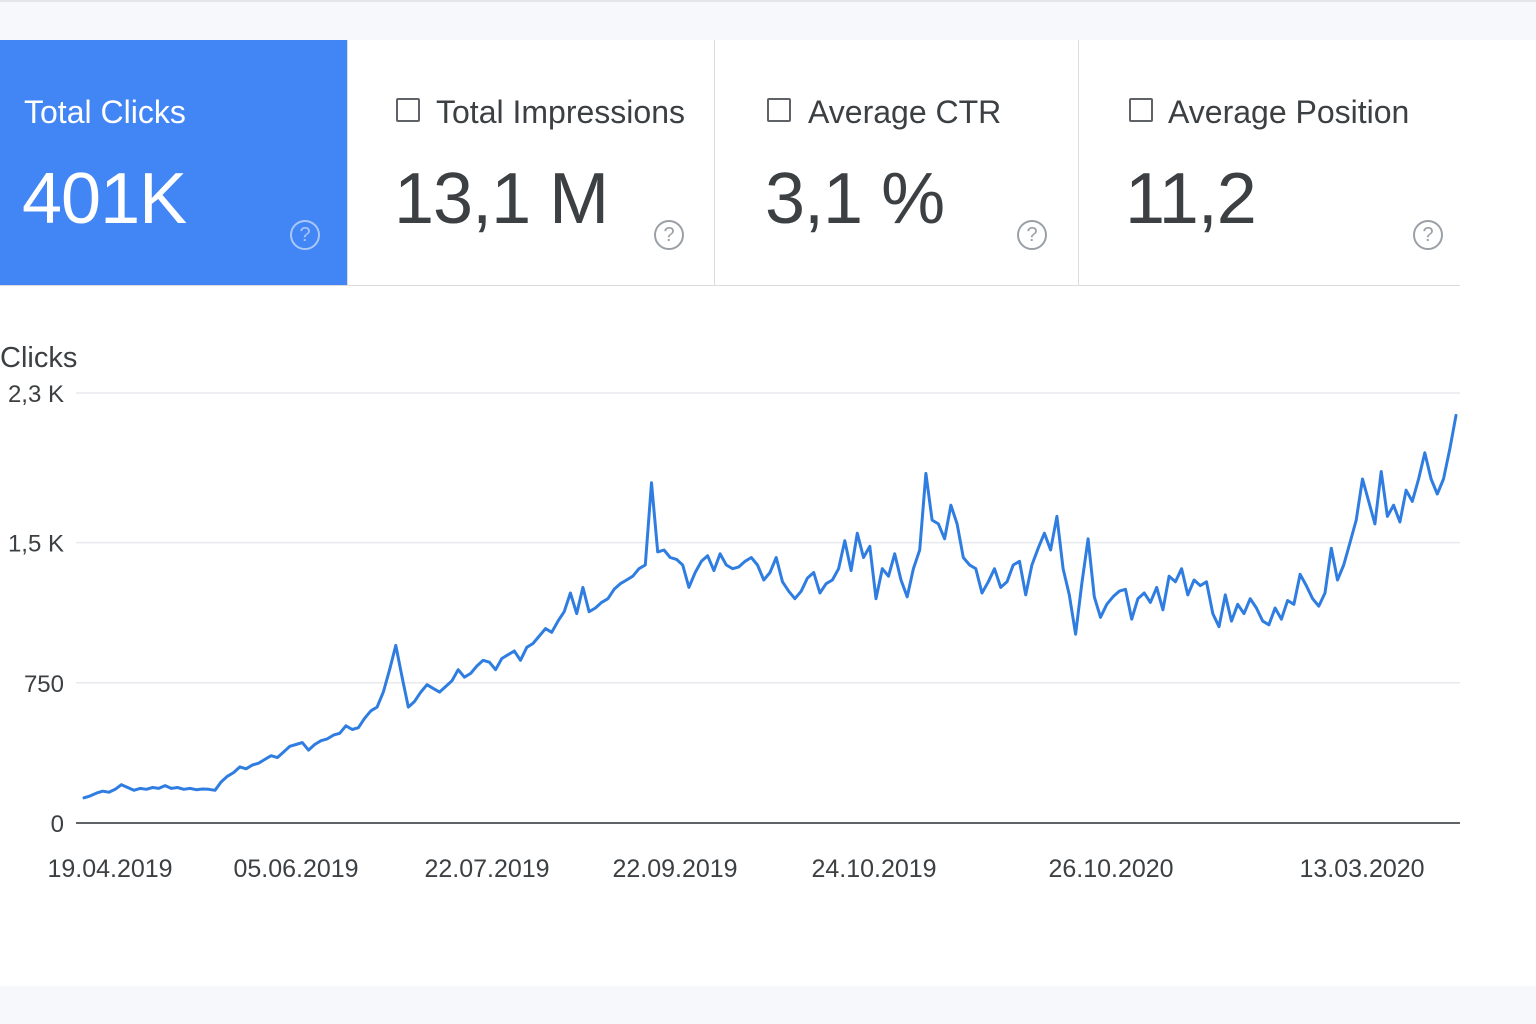 The width and height of the screenshot is (1536, 1024). I want to click on metric-card-average-ctr: Average CTR 3,1 % ?, so click(896, 162).